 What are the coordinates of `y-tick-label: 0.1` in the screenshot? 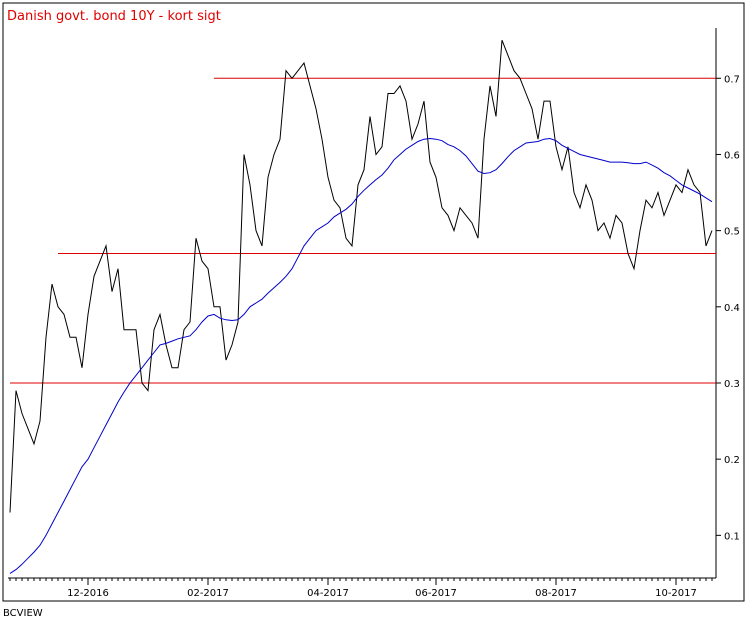 It's located at (732, 536).